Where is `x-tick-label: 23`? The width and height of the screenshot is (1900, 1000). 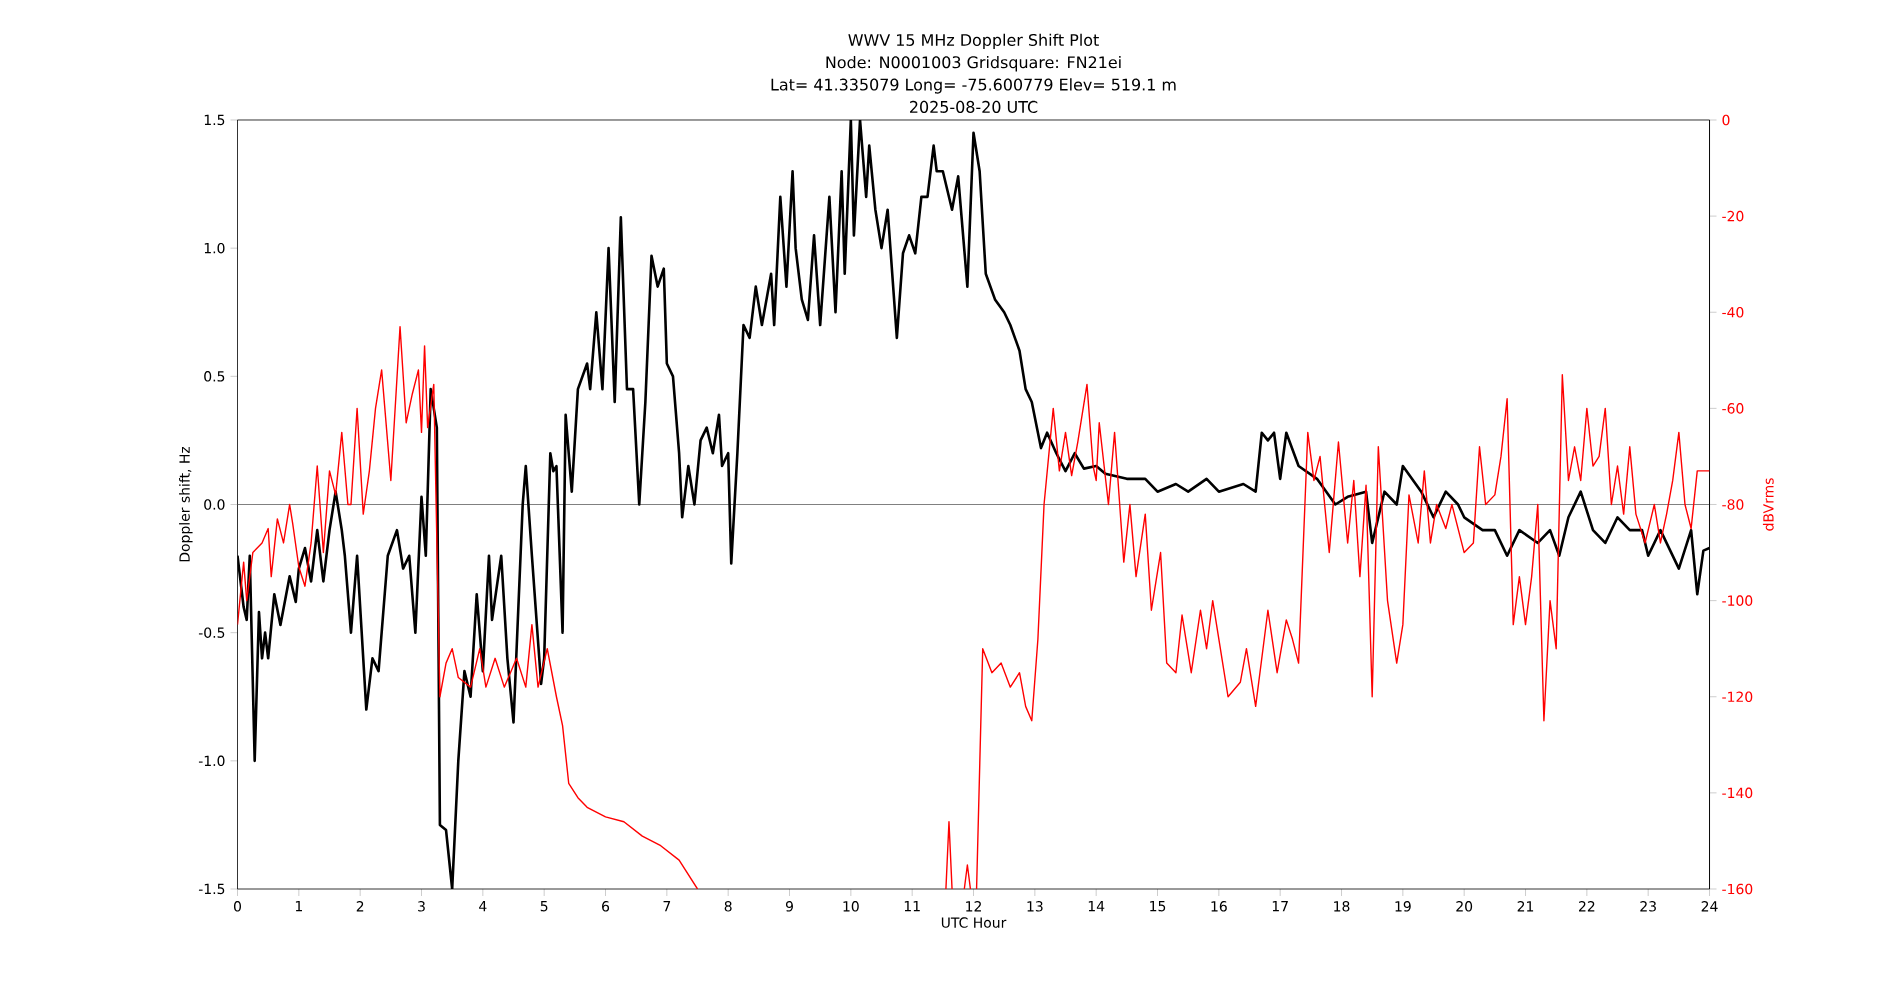
x-tick-label: 23 is located at coordinates (1648, 906).